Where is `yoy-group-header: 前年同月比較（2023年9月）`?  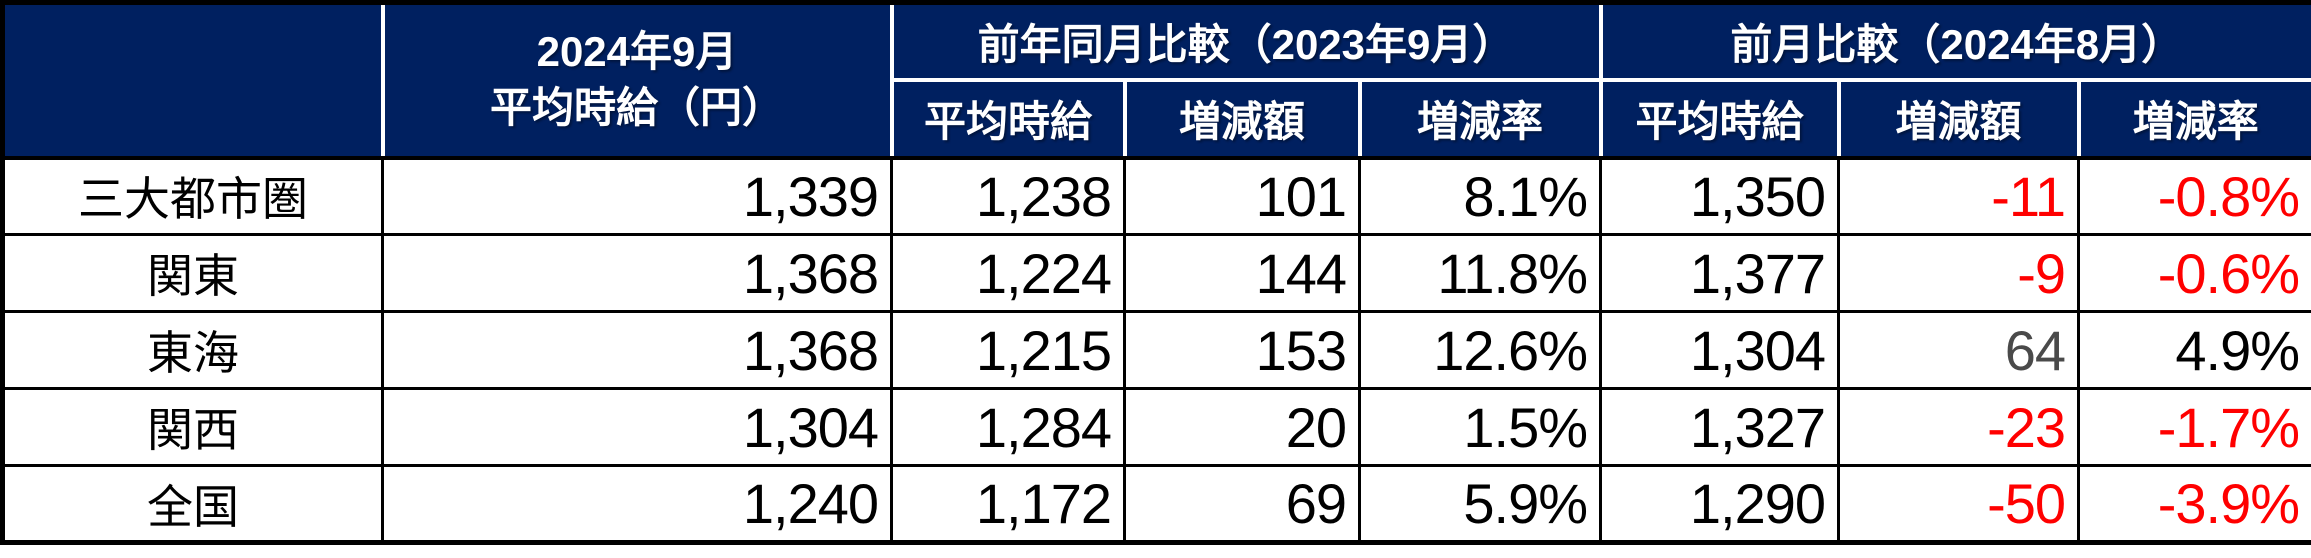
yoy-group-header: 前年同月比較（2023年9月） is located at coordinates (1246, 41).